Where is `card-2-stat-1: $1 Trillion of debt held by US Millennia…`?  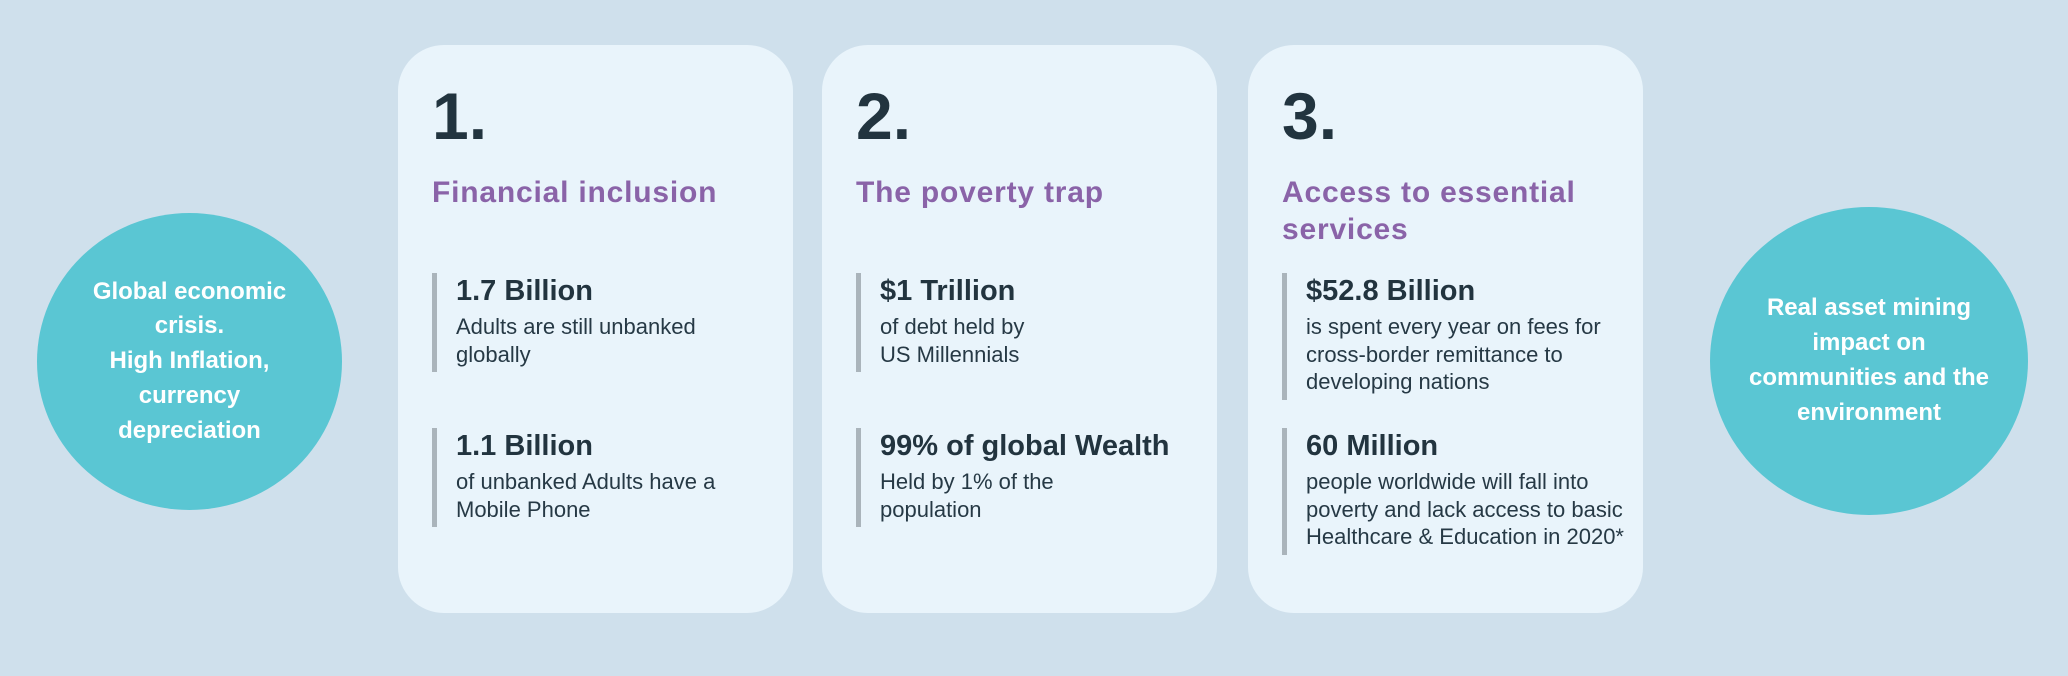
card-2-stat-1: $1 Trillion of debt held by US Millennia… is located at coordinates (1028, 323).